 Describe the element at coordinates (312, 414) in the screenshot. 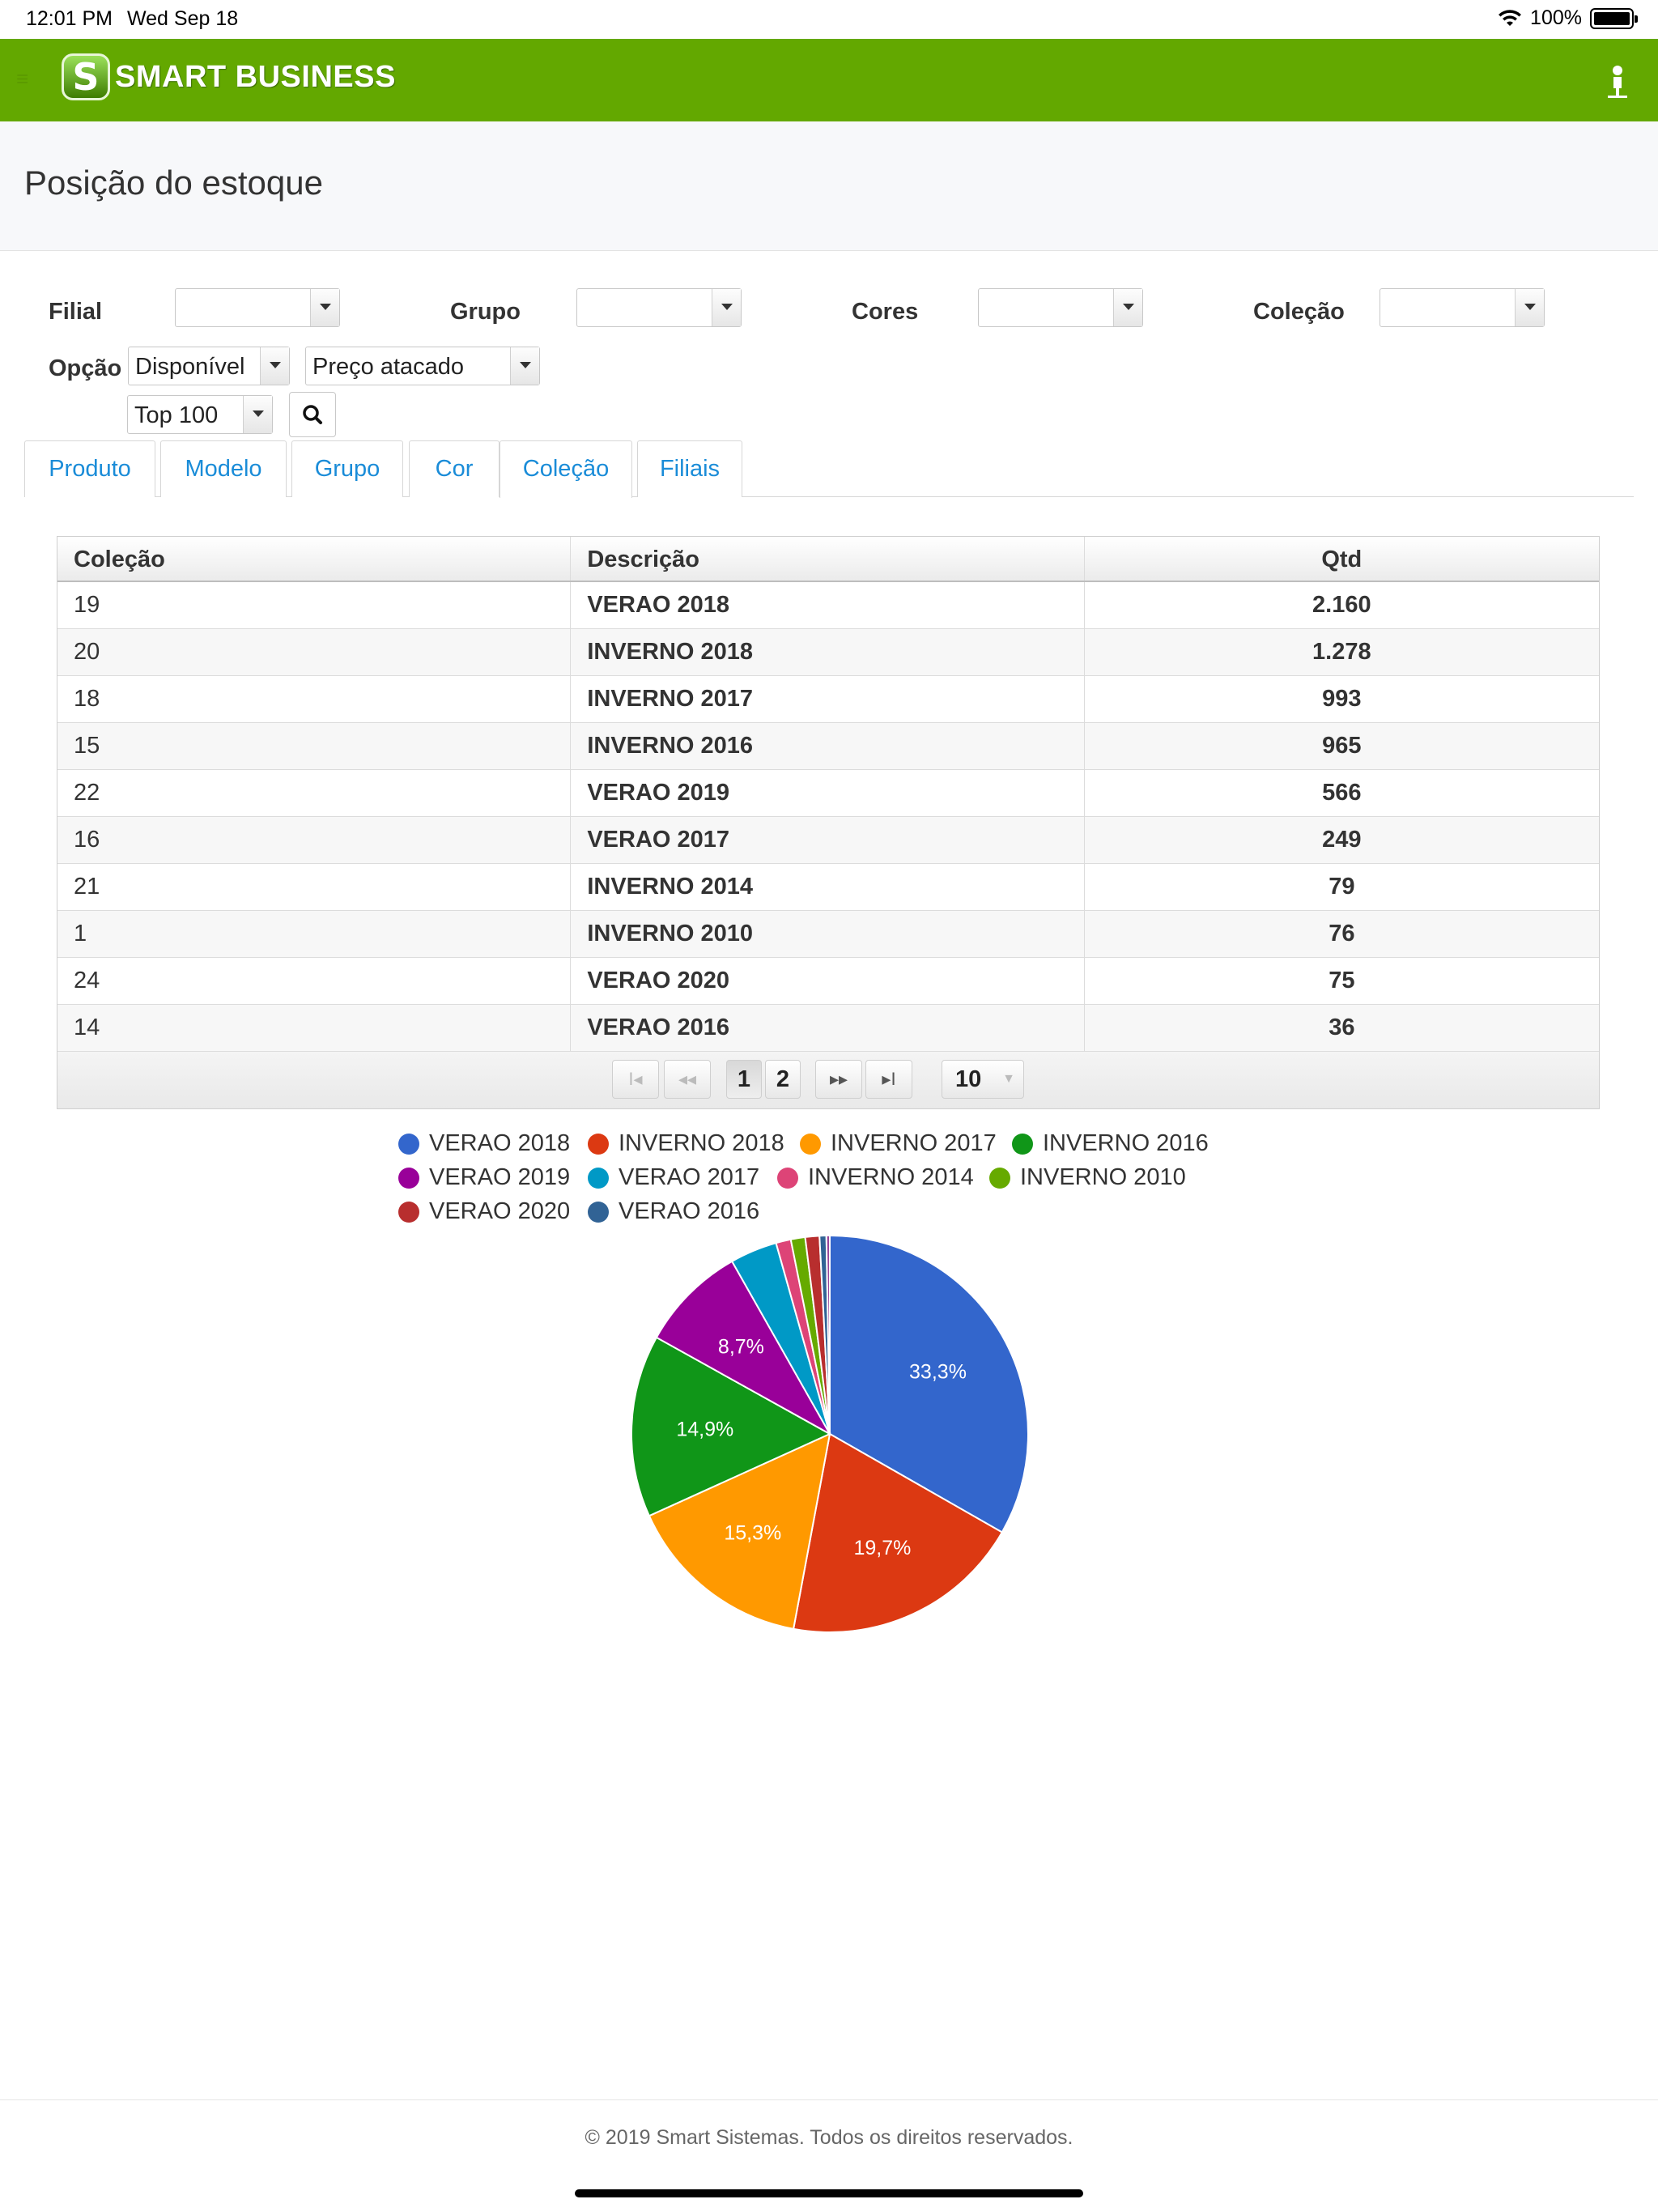

I see `search-button` at that location.